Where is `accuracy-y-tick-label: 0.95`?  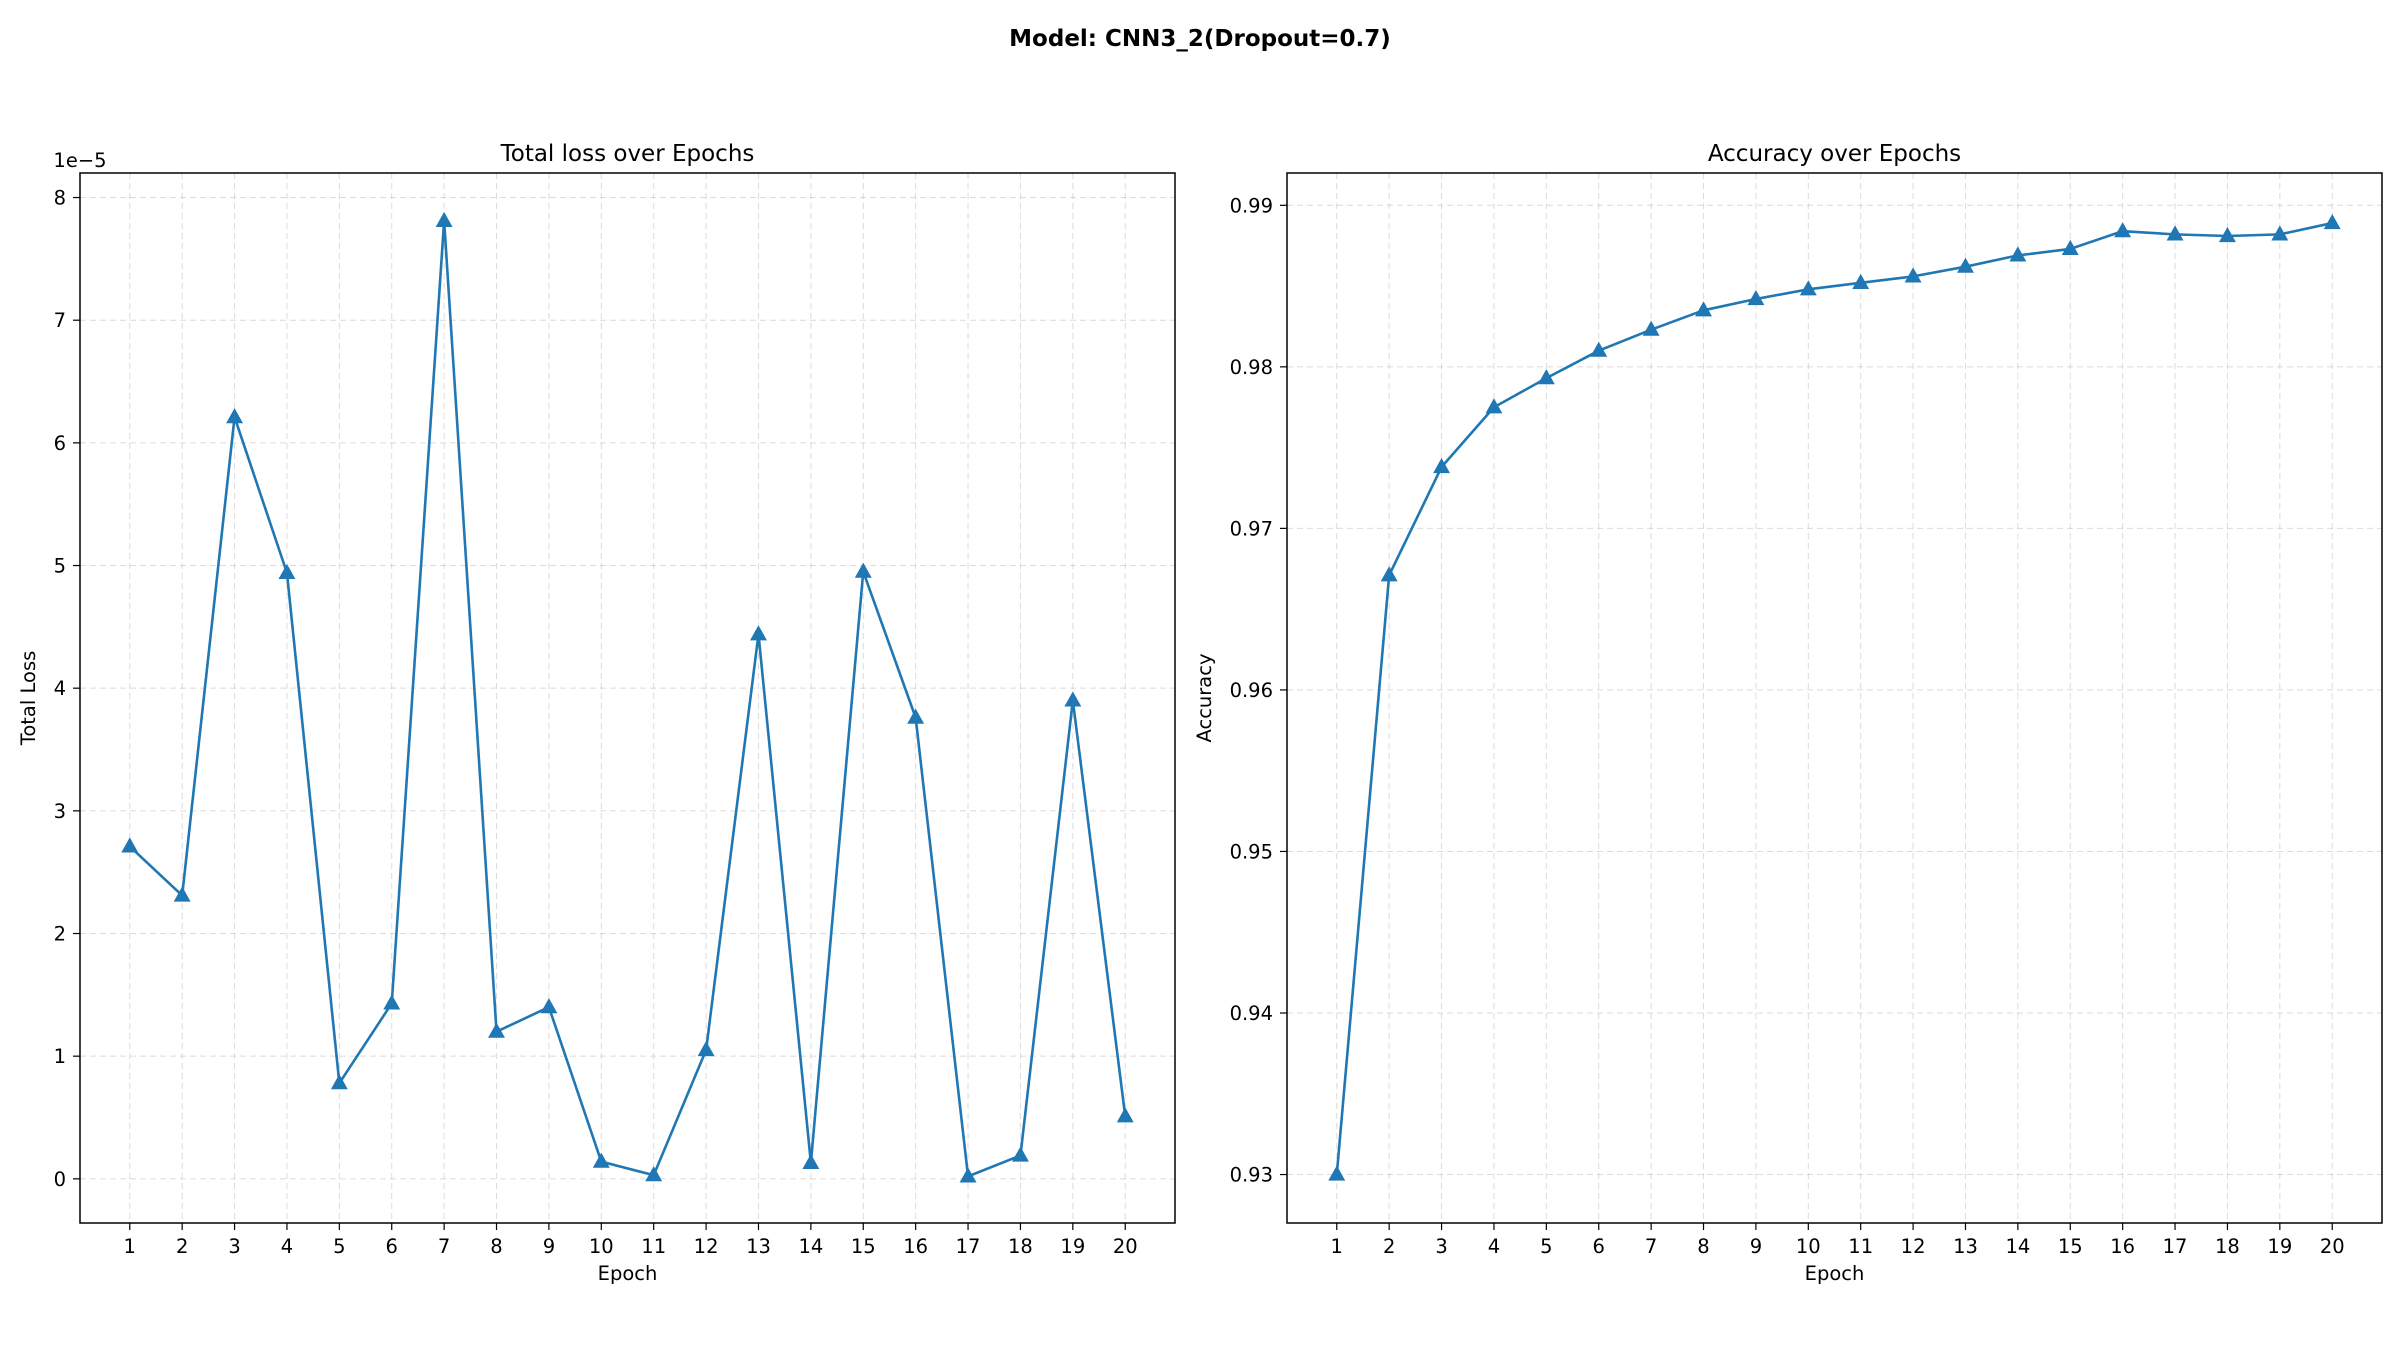 accuracy-y-tick-label: 0.95 is located at coordinates (1251, 851).